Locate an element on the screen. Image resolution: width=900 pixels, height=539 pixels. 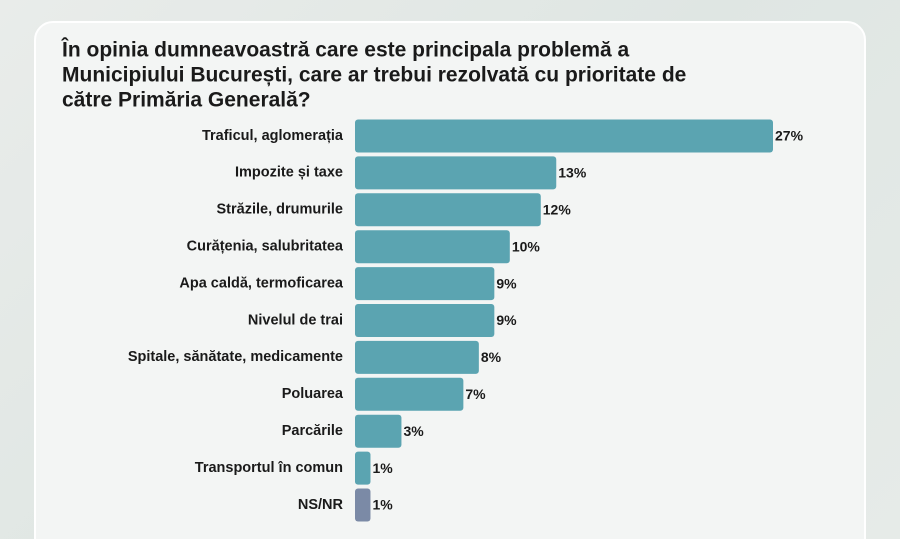
value-label: 3% is located at coordinates (413, 431).